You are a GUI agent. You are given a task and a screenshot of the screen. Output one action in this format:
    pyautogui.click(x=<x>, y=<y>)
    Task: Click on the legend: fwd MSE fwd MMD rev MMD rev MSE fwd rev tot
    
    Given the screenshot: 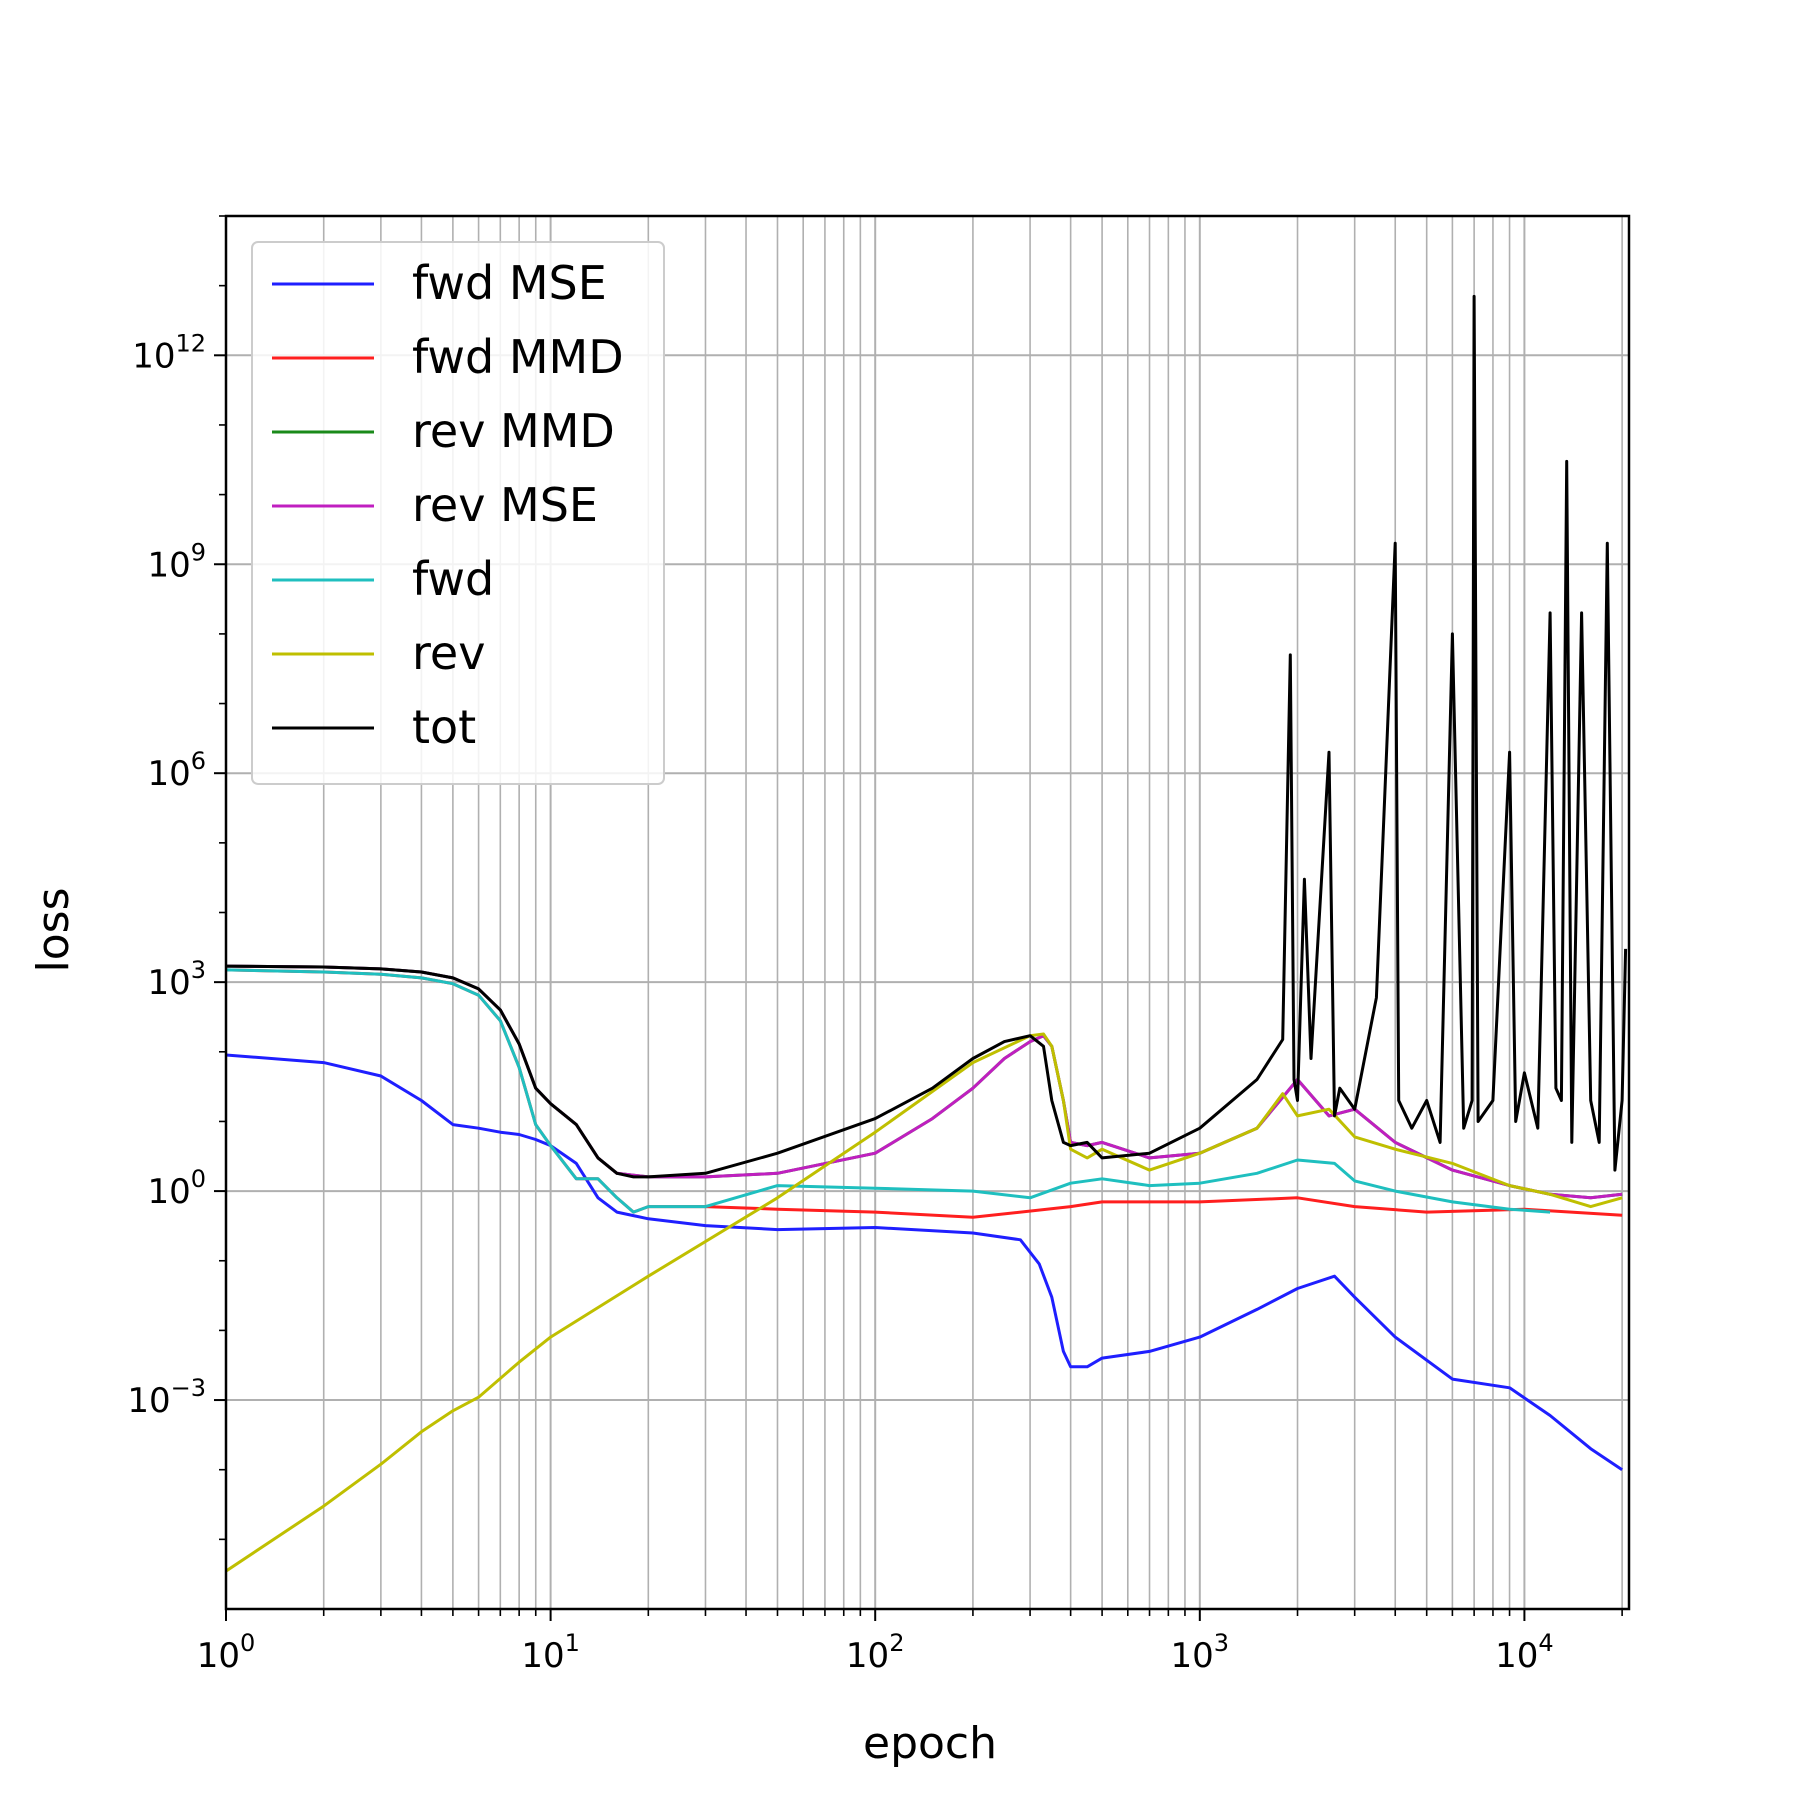 What is the action you would take?
    pyautogui.click(x=458, y=513)
    